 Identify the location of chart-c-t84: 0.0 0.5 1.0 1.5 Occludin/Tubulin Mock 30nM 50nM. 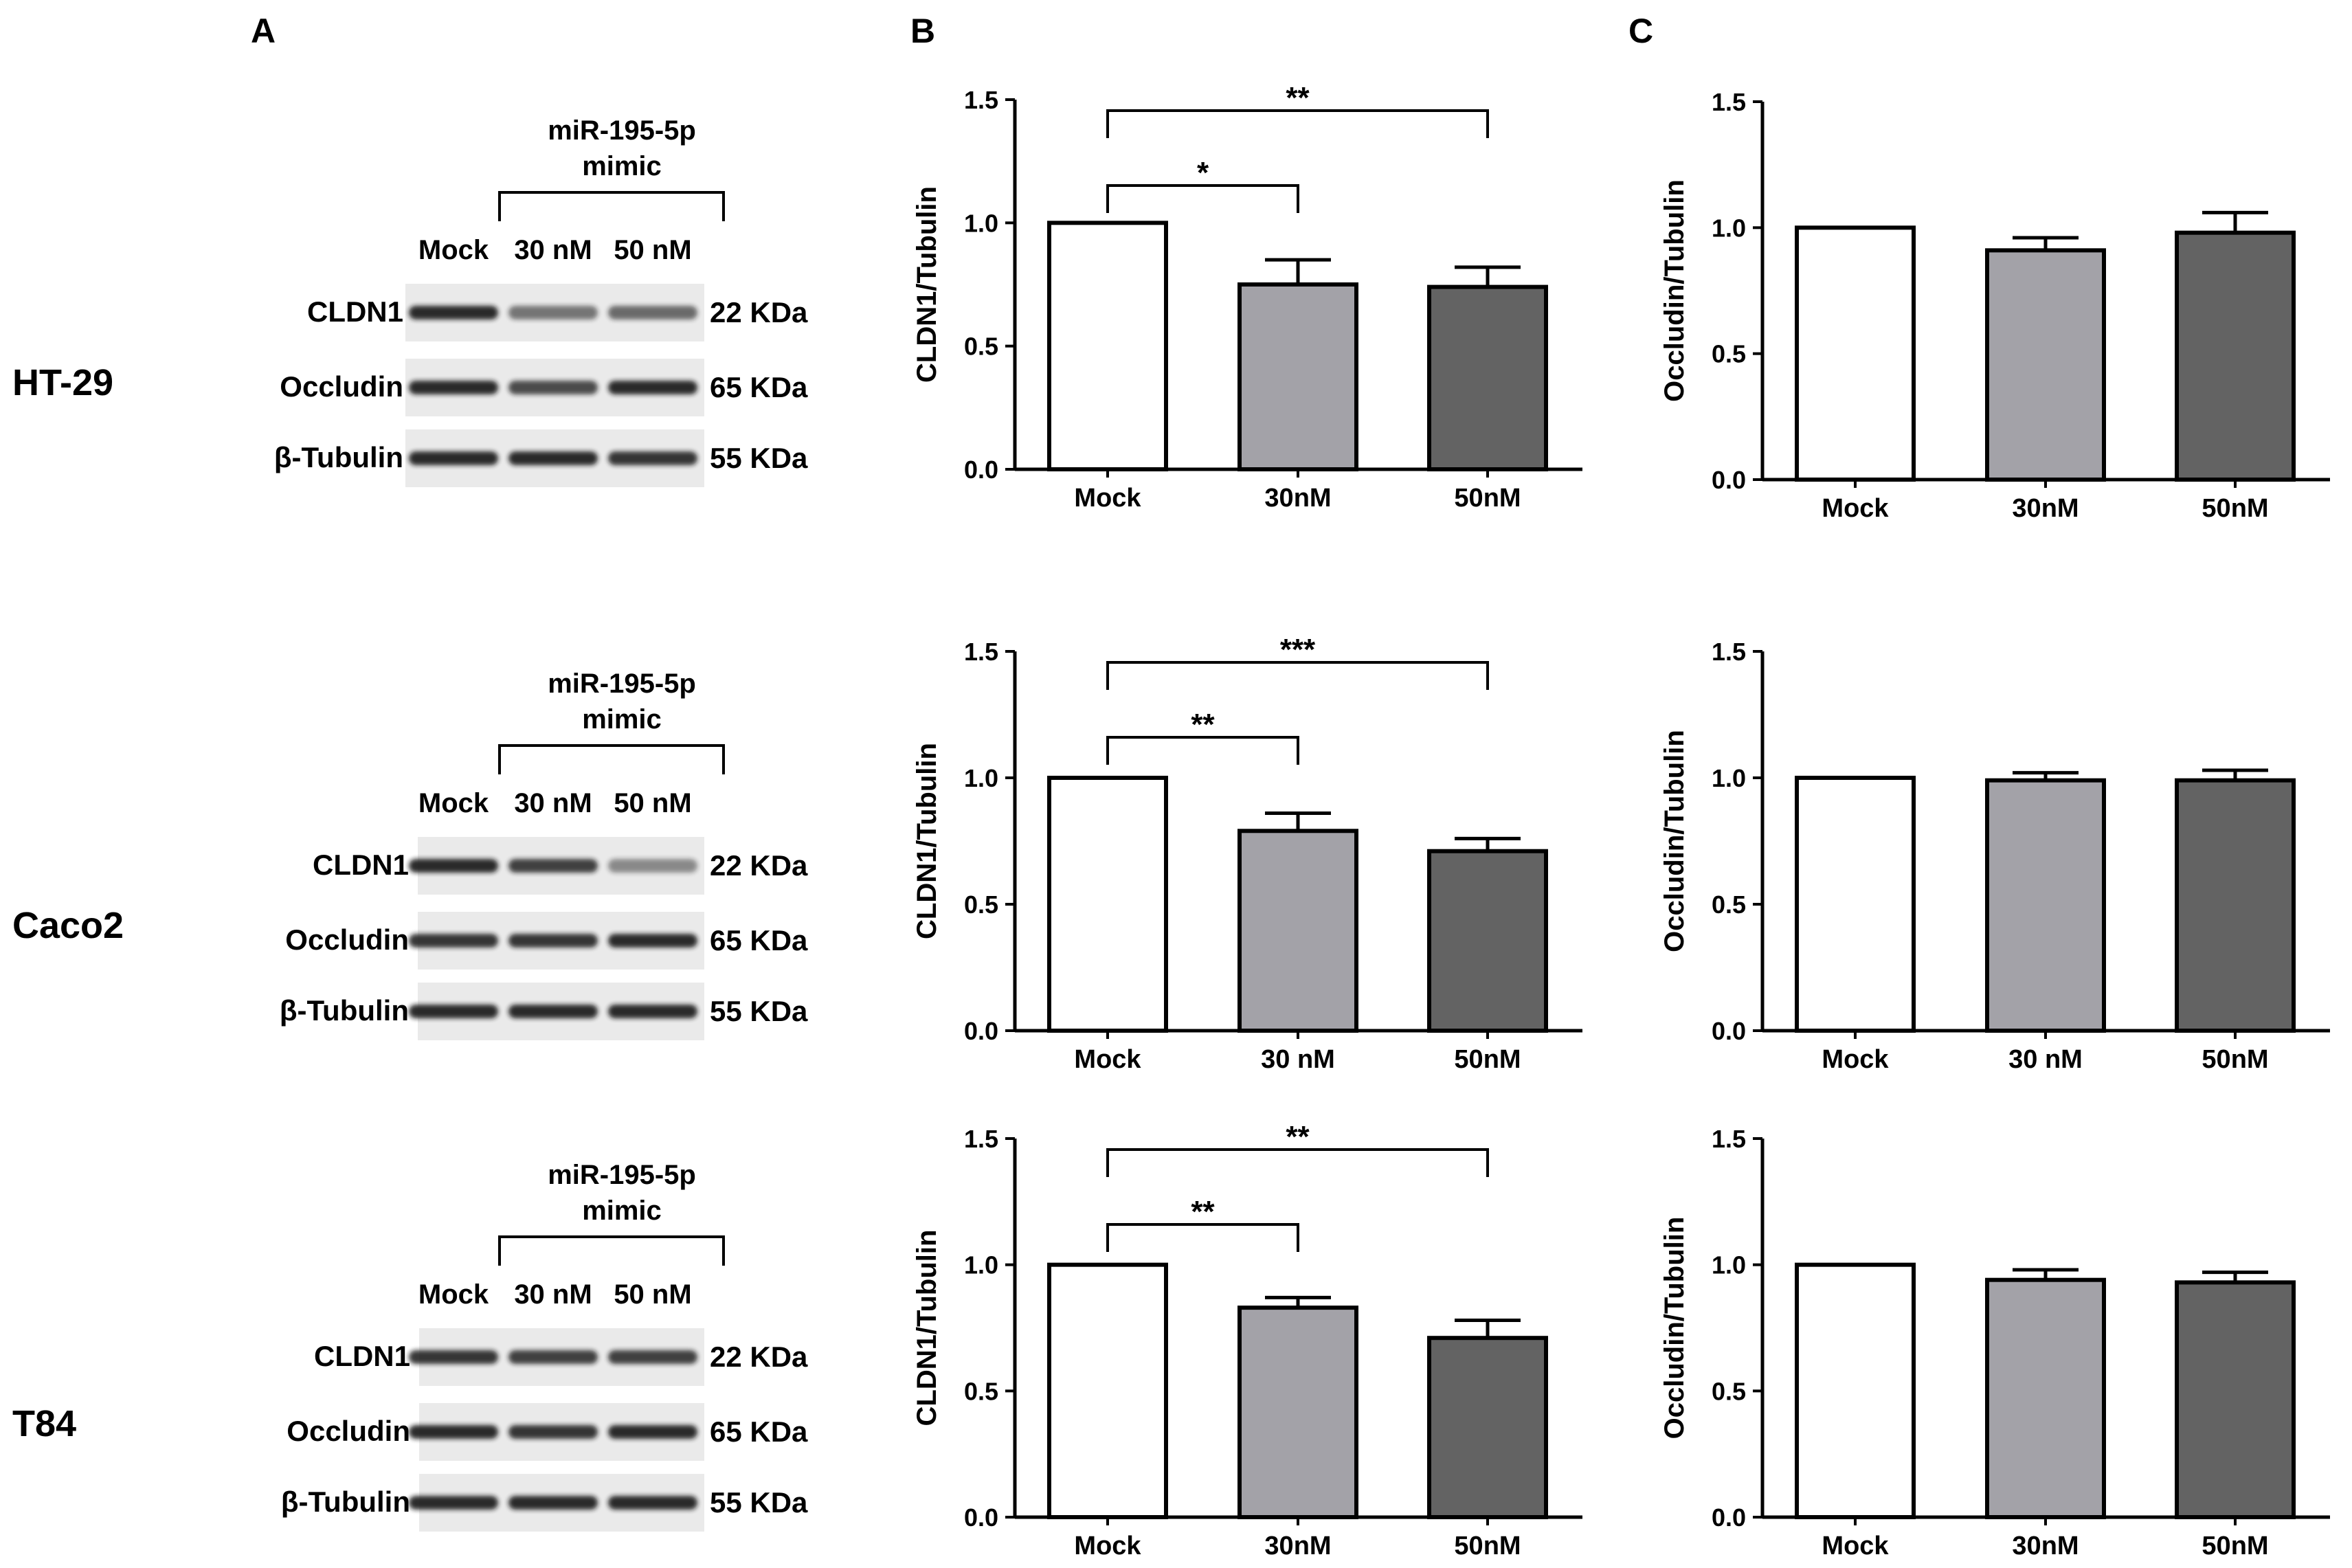
(1994, 1342).